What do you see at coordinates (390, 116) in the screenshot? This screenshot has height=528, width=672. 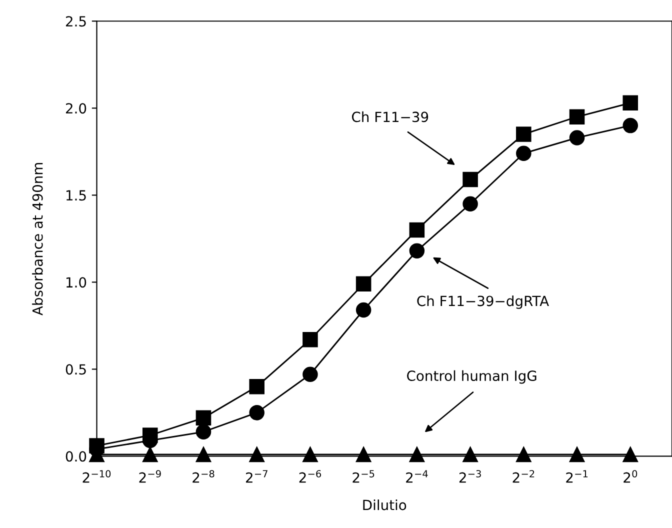 I see `annotation: Ch F11−39` at bounding box center [390, 116].